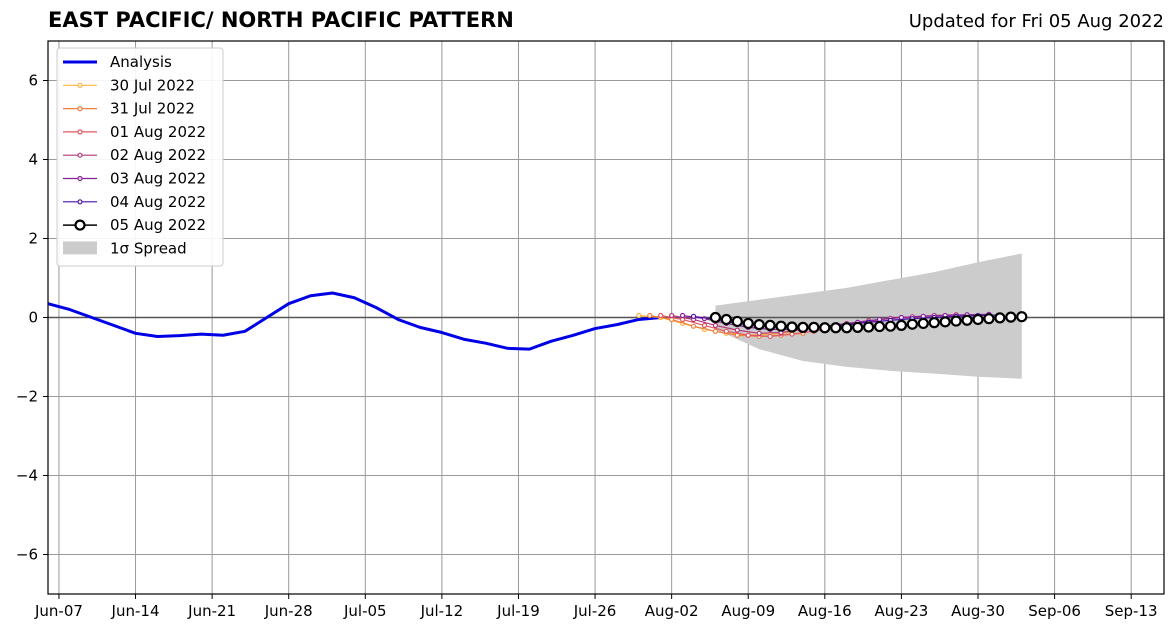  I want to click on legend-entry: 31 Jul 2022, so click(129, 109).